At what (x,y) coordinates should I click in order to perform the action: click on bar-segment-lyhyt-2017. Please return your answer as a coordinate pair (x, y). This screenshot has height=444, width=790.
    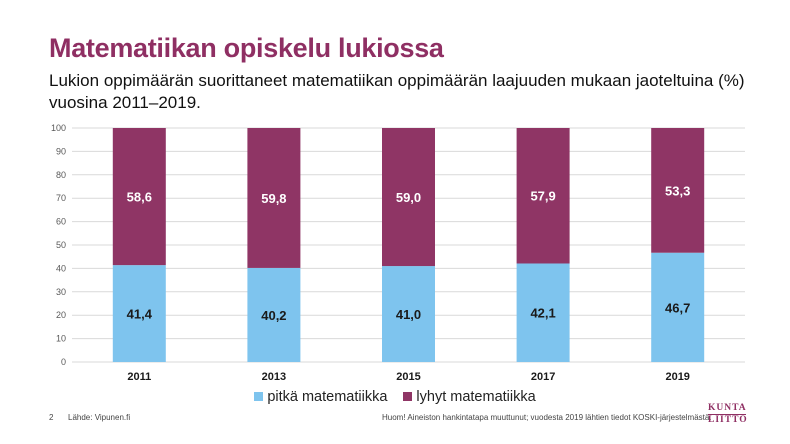
    Looking at the image, I should click on (543, 196).